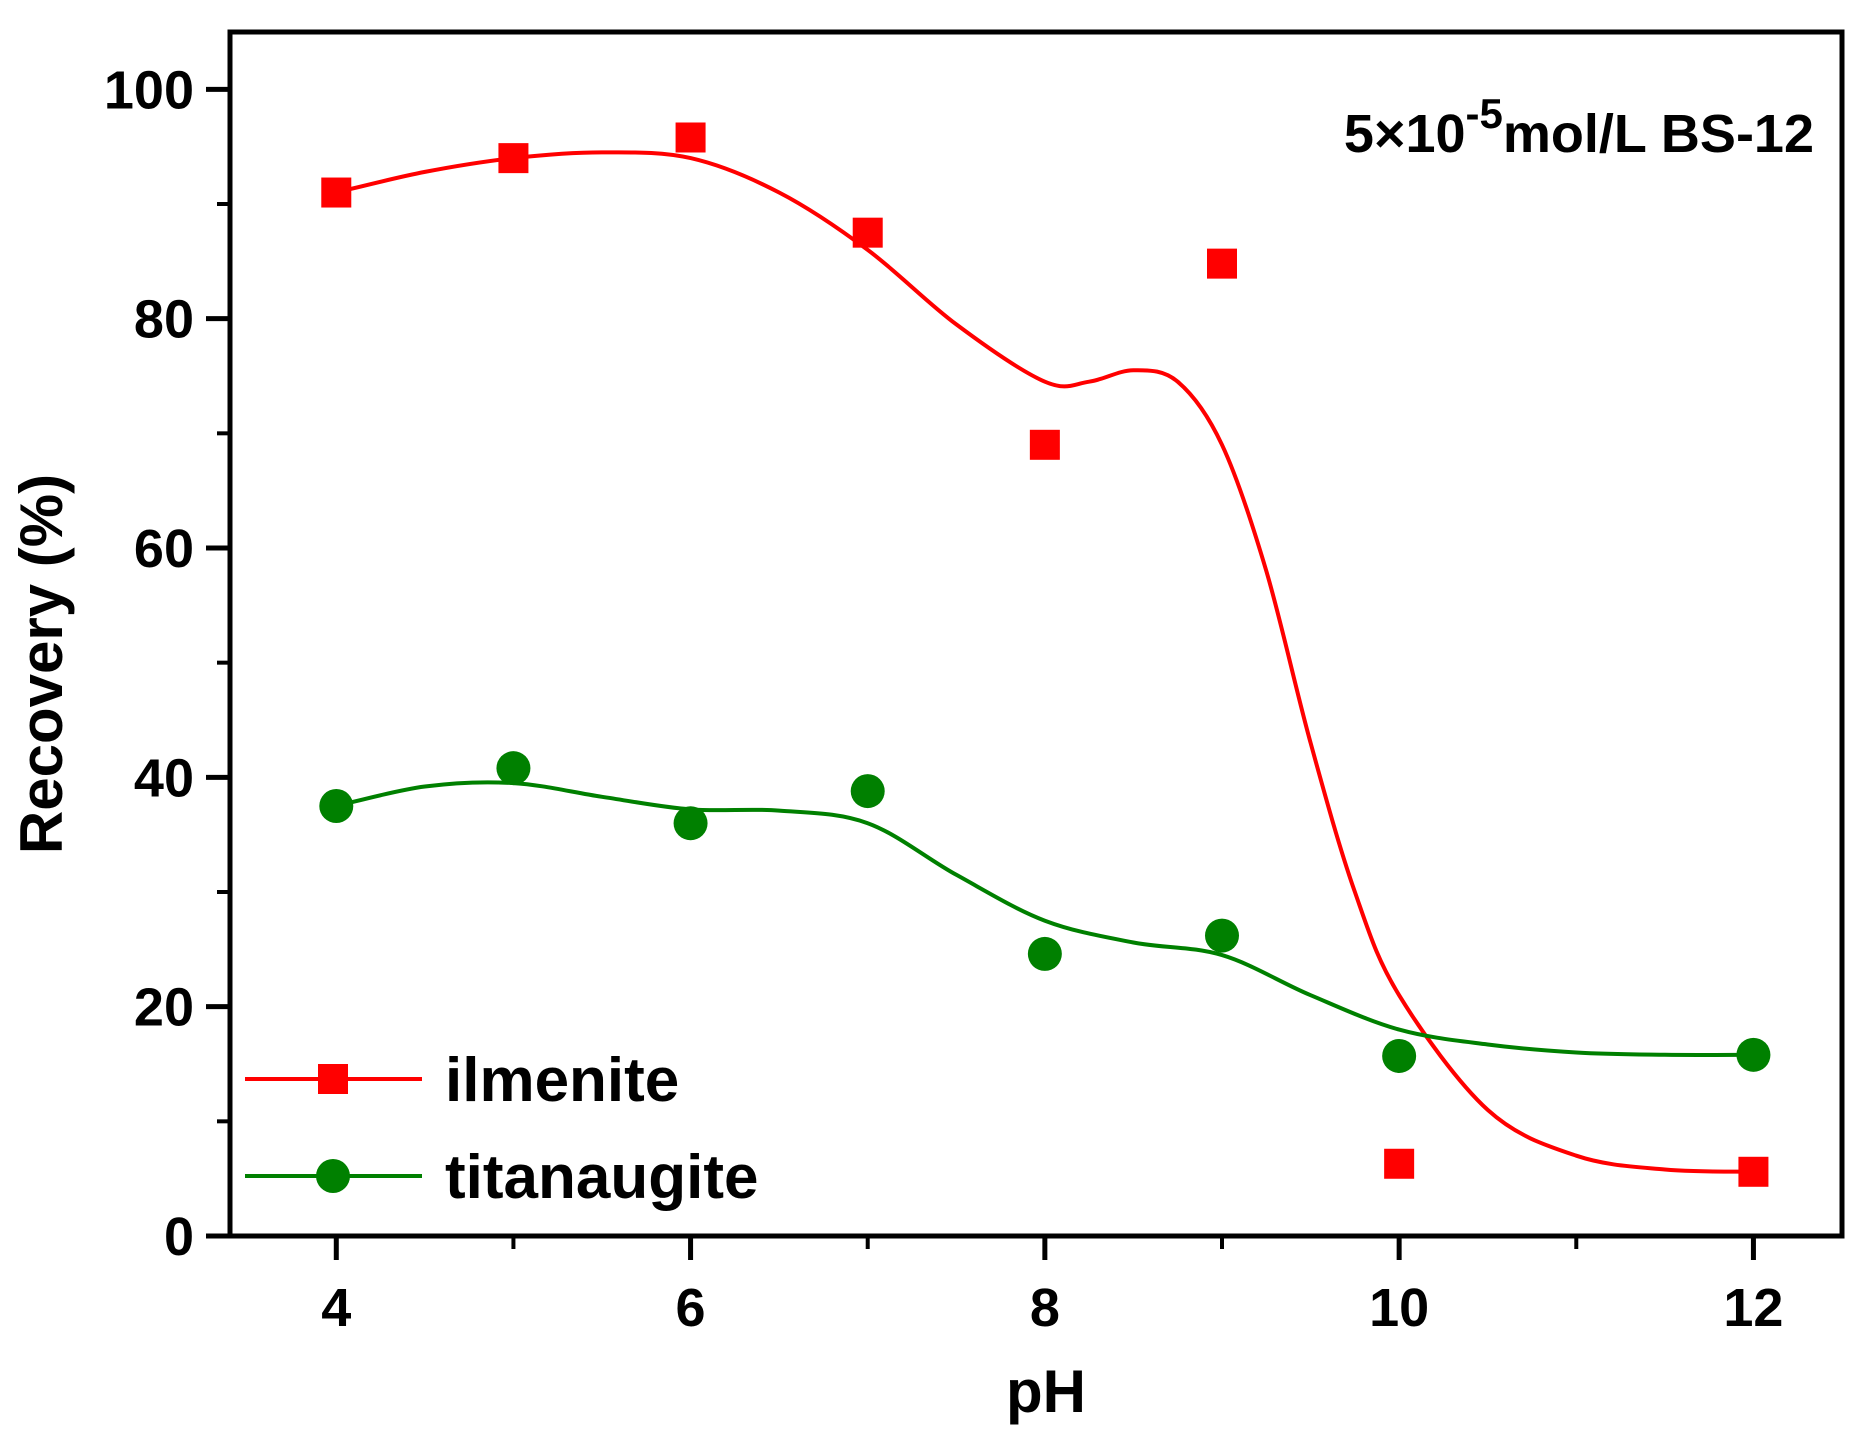  I want to click on y-tick-label: 100, so click(149, 90).